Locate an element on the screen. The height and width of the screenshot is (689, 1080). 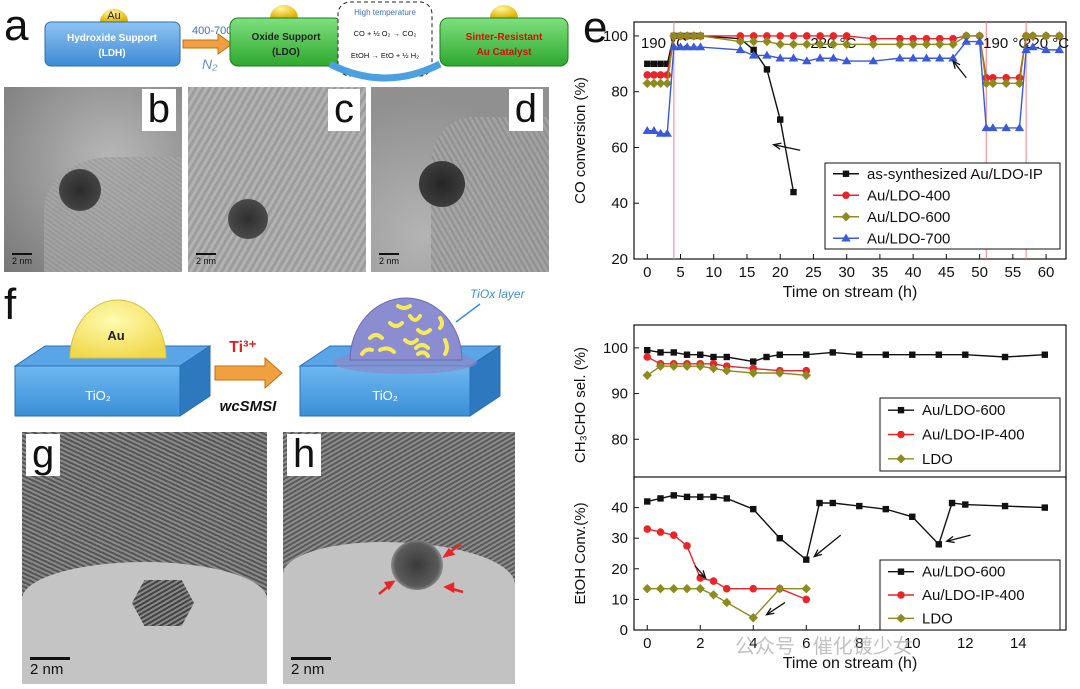
au-label-f: Au is located at coordinates (115, 335).